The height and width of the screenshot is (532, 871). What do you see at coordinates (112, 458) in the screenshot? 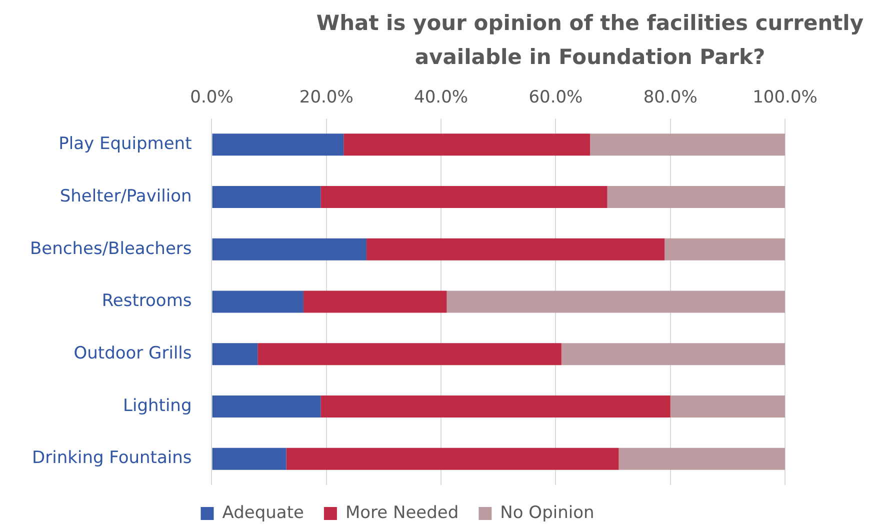
I see `y-tick-label: Drinking Fountains` at bounding box center [112, 458].